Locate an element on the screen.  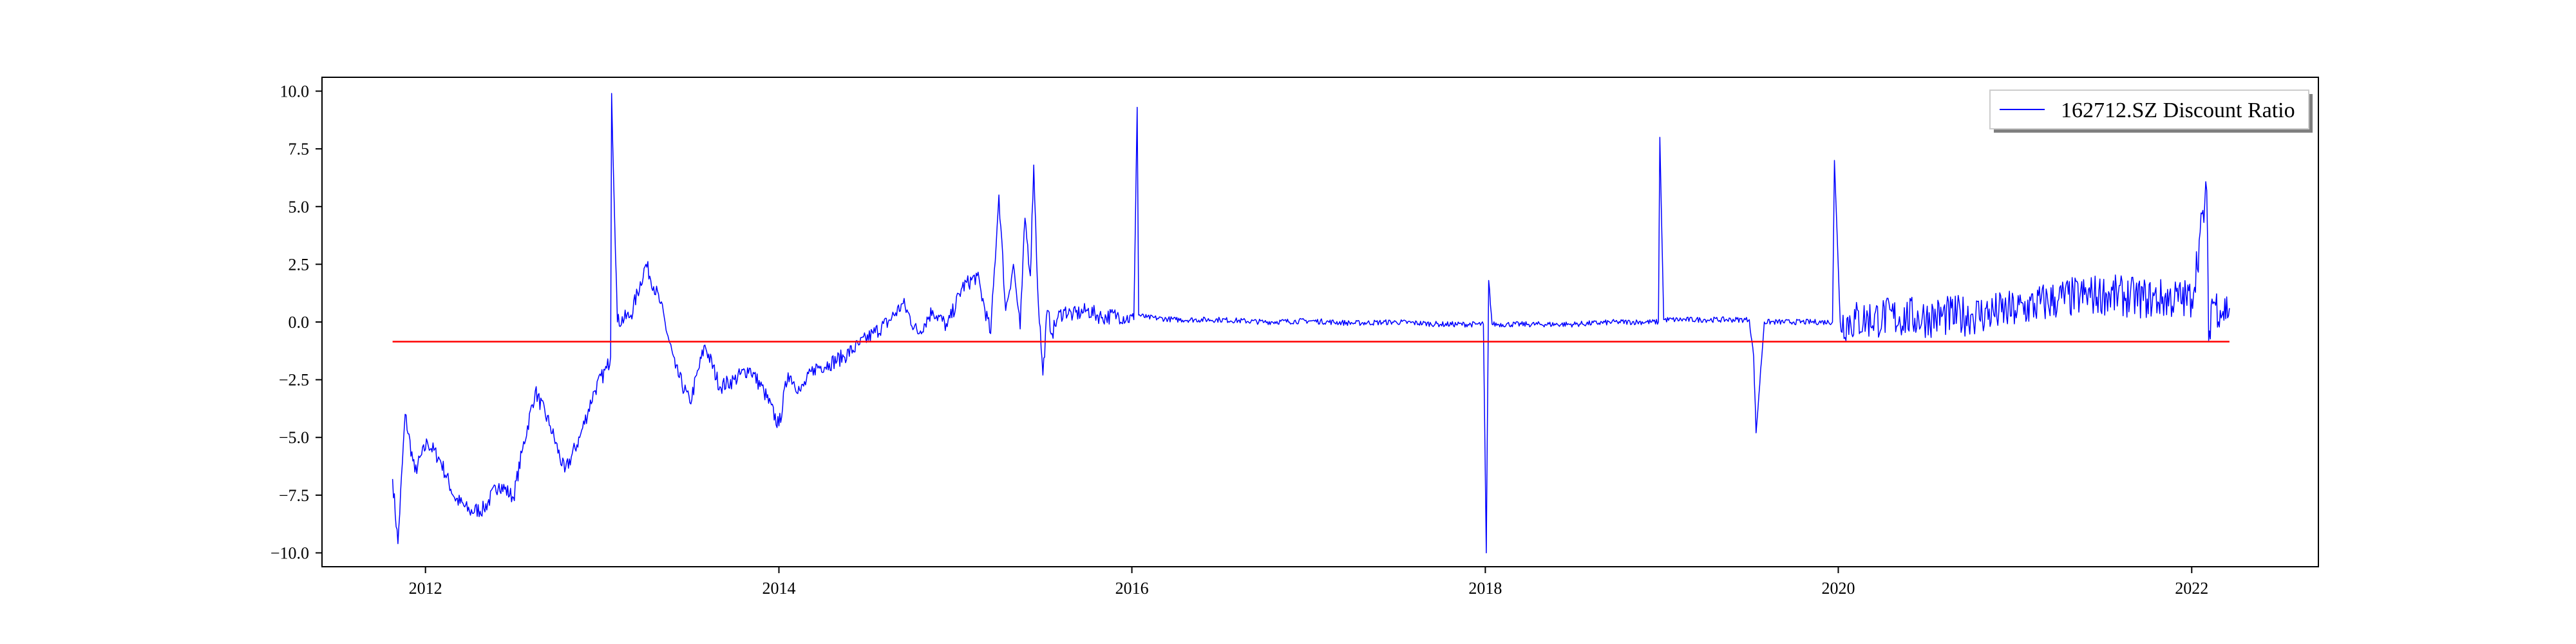
y-axis: 10.0 7.5 5.0 2.5 0.0 −2.5 −5.0 −7.5 −10.0 is located at coordinates (296, 322).